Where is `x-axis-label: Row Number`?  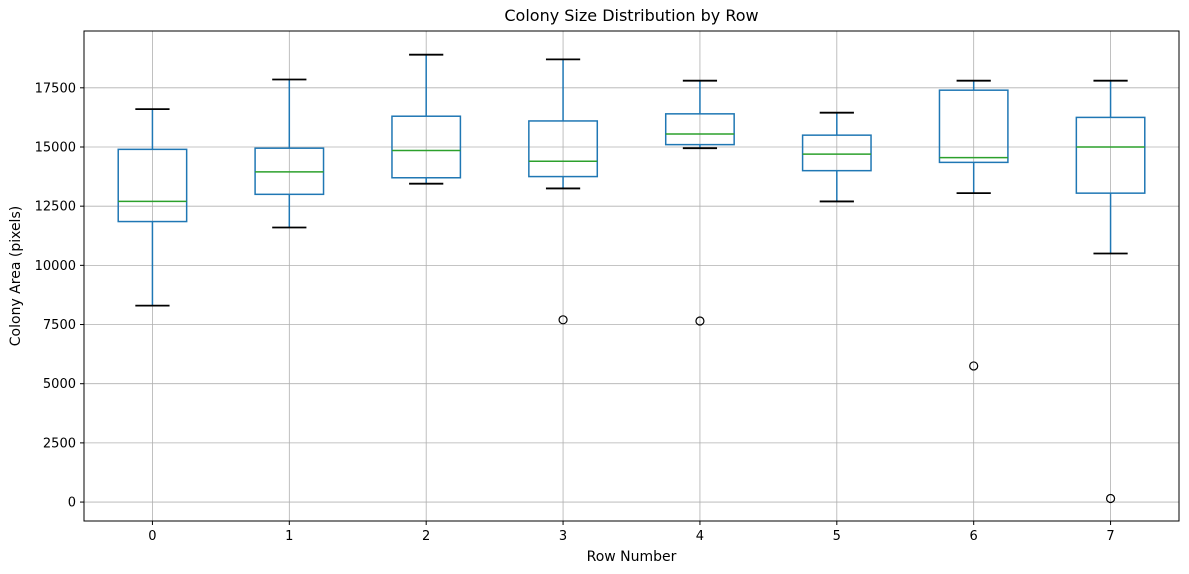
x-axis-label: Row Number is located at coordinates (631, 557).